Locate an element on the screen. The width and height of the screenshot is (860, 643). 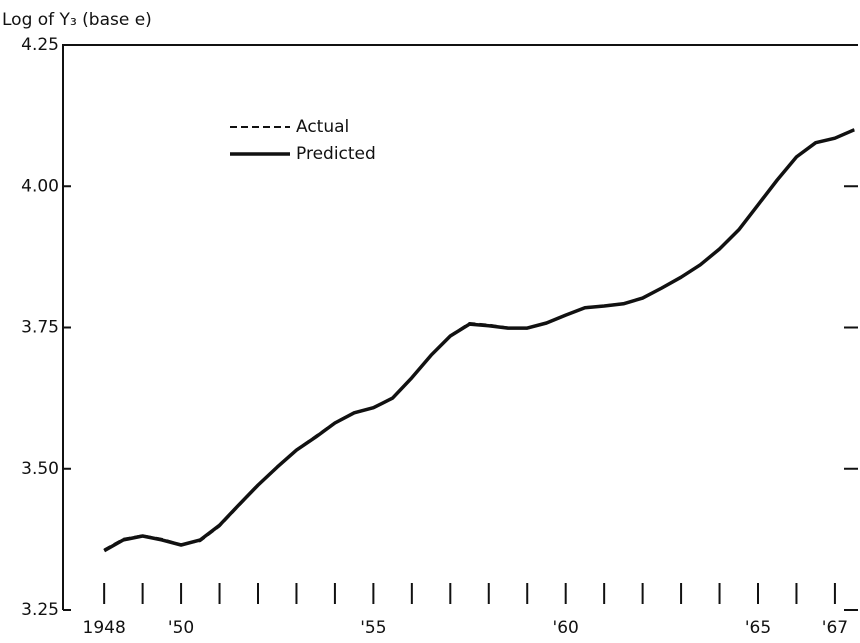
y-tick-label: 3.75 is located at coordinates (40, 328).